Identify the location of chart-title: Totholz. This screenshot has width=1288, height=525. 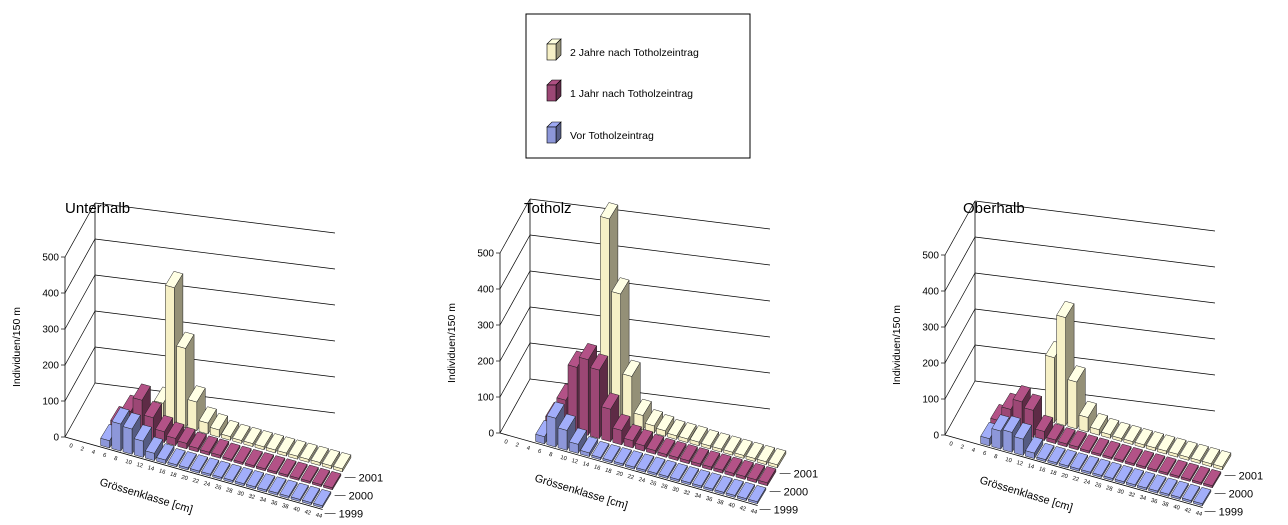
(548, 208).